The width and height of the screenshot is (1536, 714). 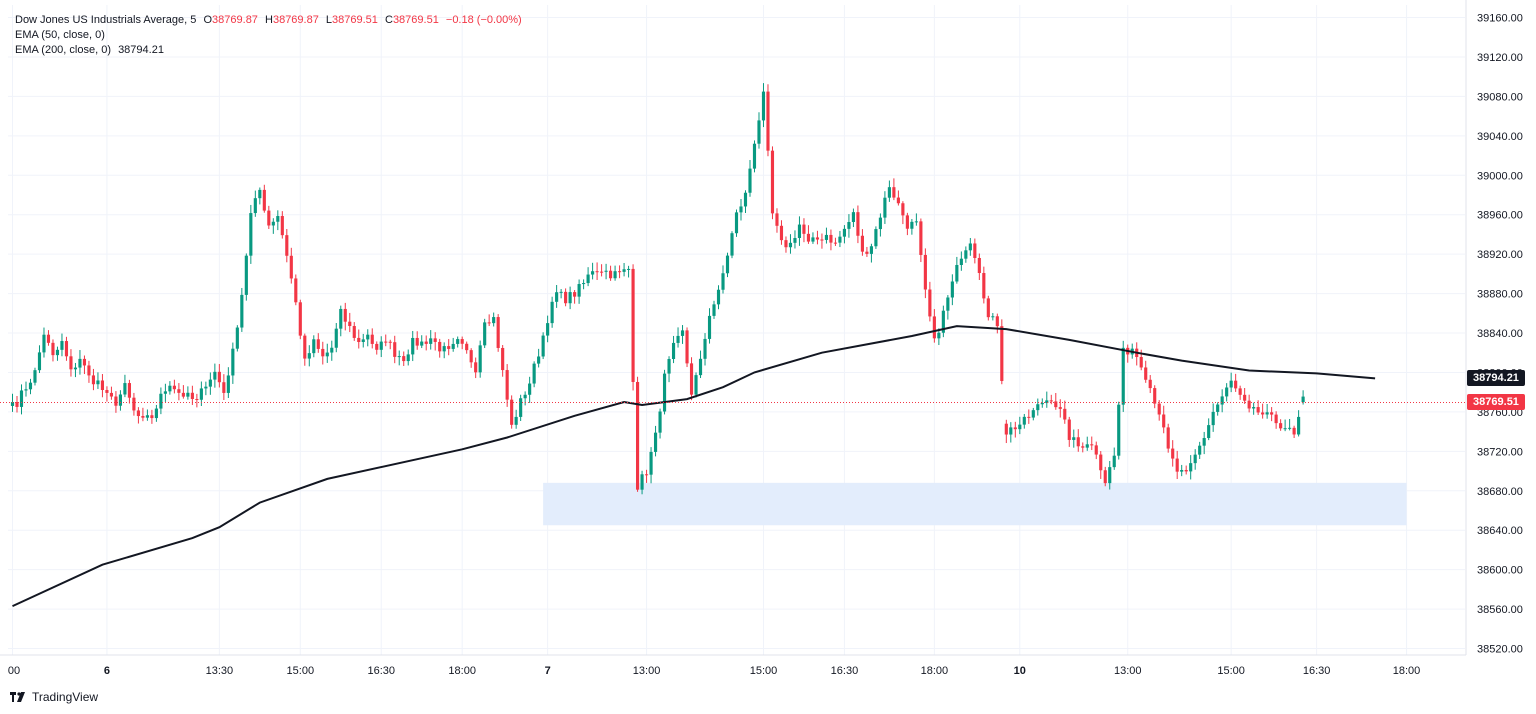 What do you see at coordinates (63, 50) in the screenshot?
I see `legend-ema200: EMA (200, close, 0)` at bounding box center [63, 50].